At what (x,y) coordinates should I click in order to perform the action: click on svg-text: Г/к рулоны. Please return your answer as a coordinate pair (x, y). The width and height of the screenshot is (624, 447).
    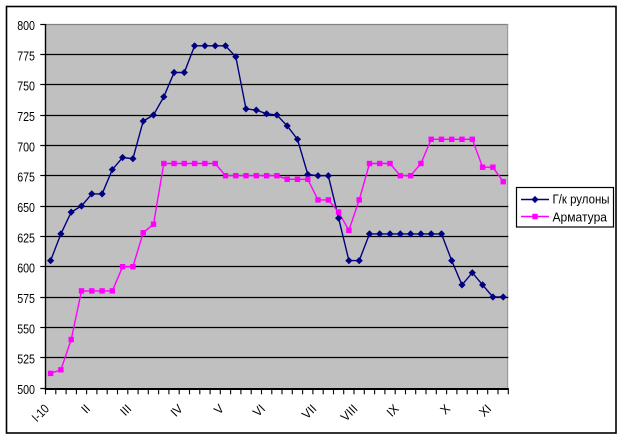
    Looking at the image, I should click on (581, 199).